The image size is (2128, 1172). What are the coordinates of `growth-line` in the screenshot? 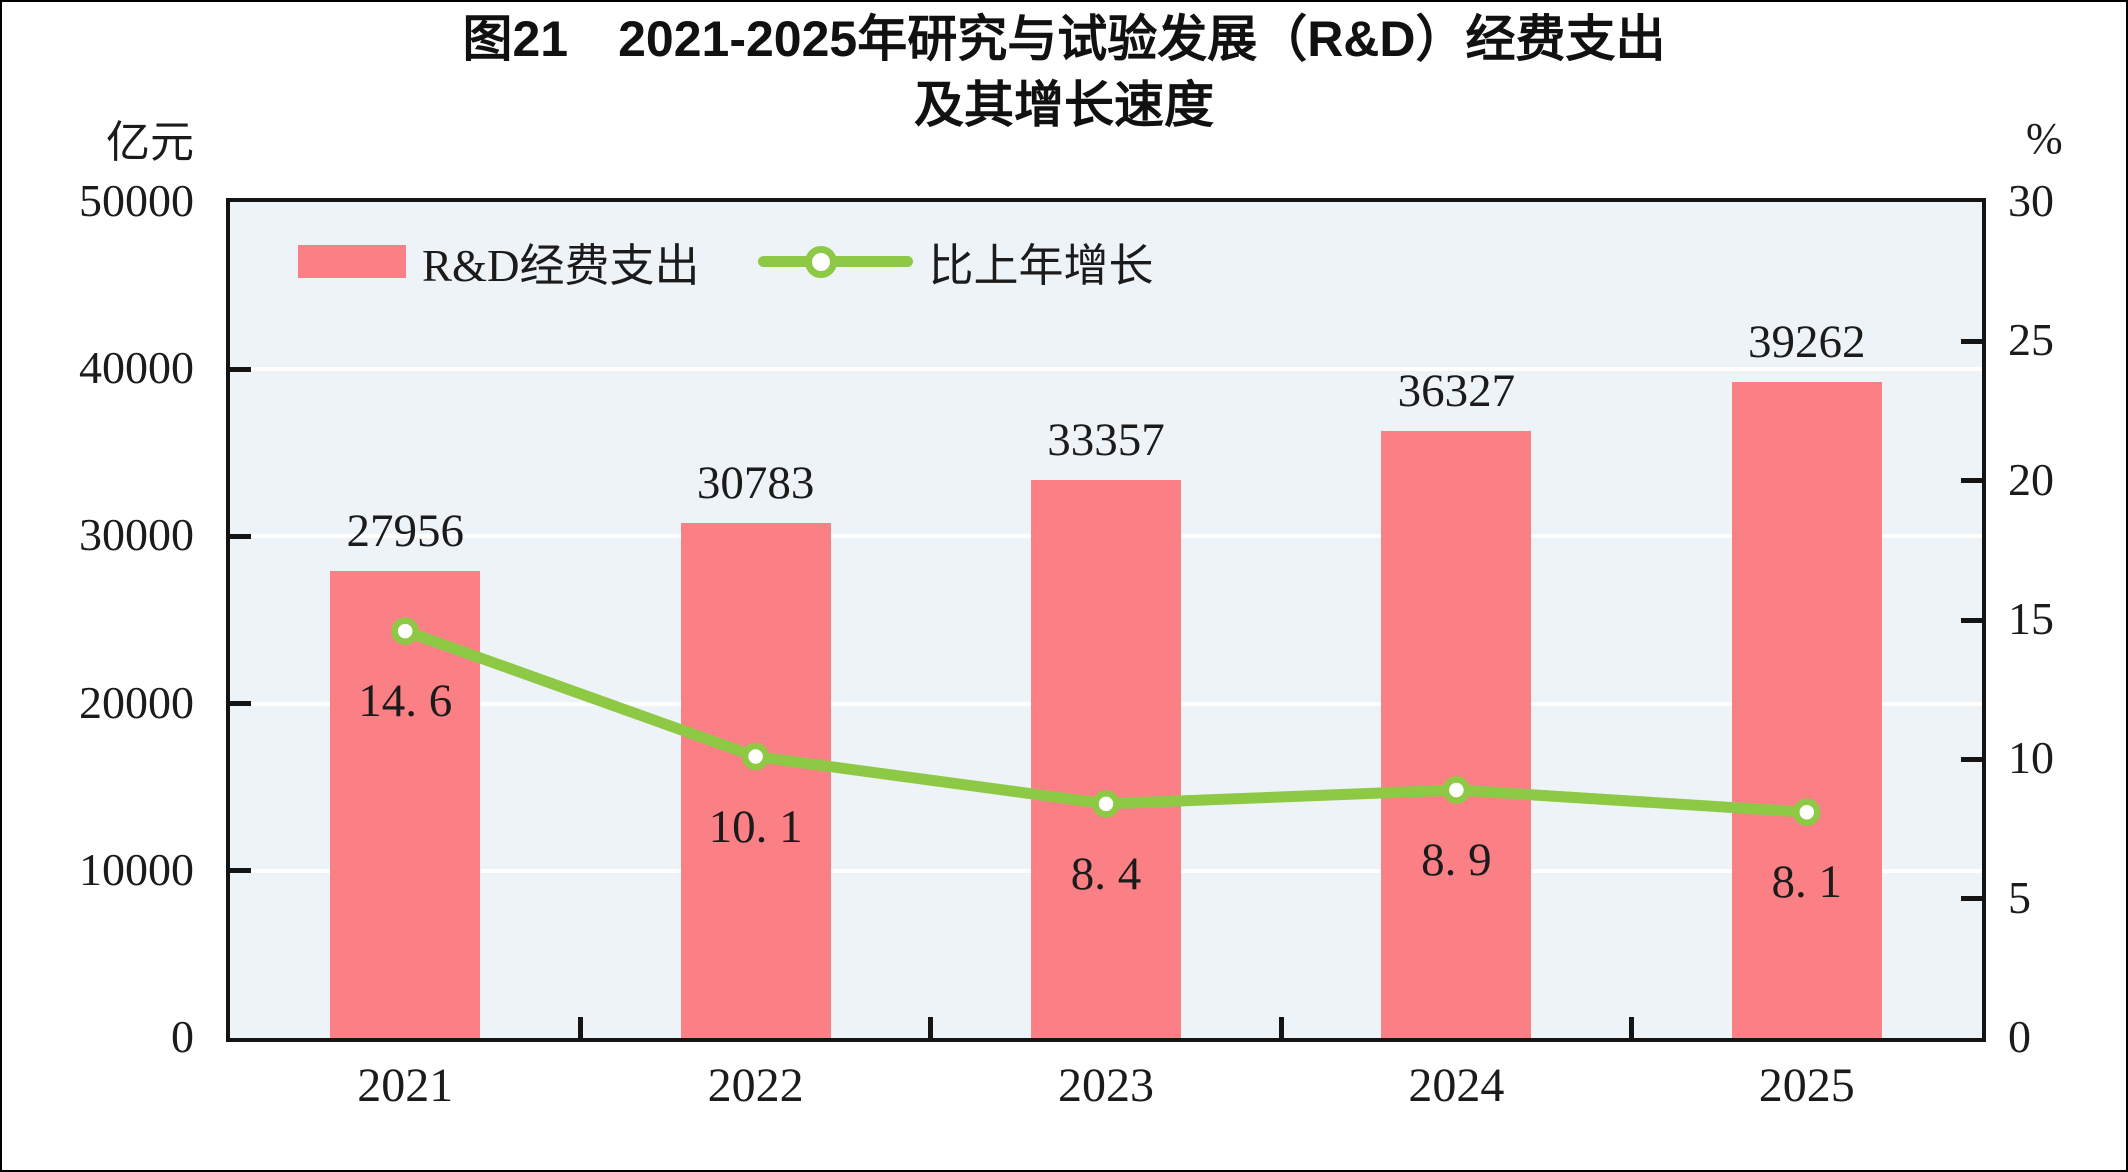 It's located at (1106, 722).